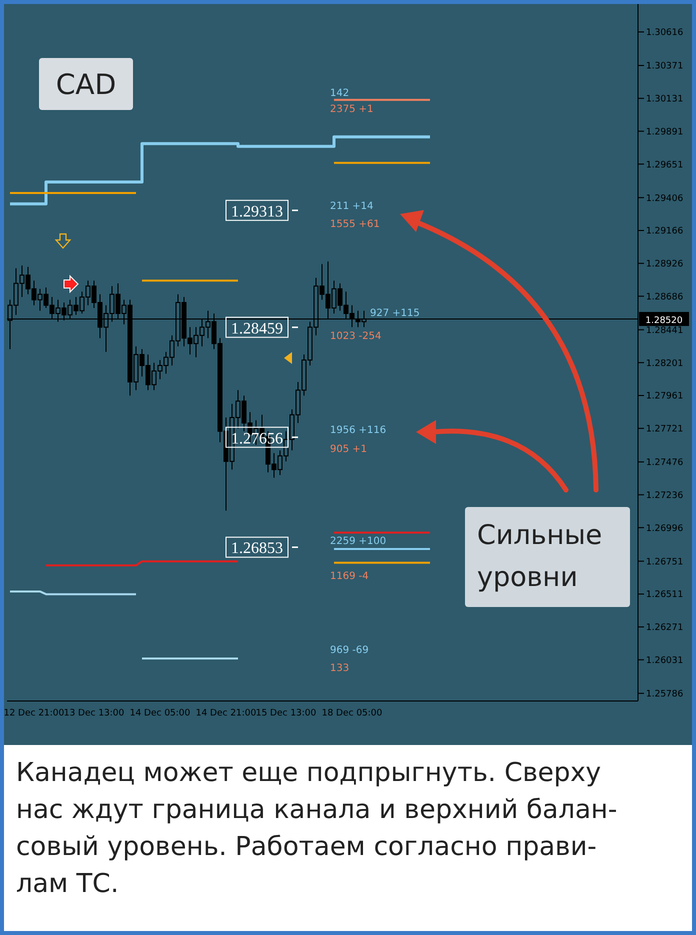 This screenshot has width=696, height=935. I want to click on y-tick-label: 1.25786, so click(665, 695).